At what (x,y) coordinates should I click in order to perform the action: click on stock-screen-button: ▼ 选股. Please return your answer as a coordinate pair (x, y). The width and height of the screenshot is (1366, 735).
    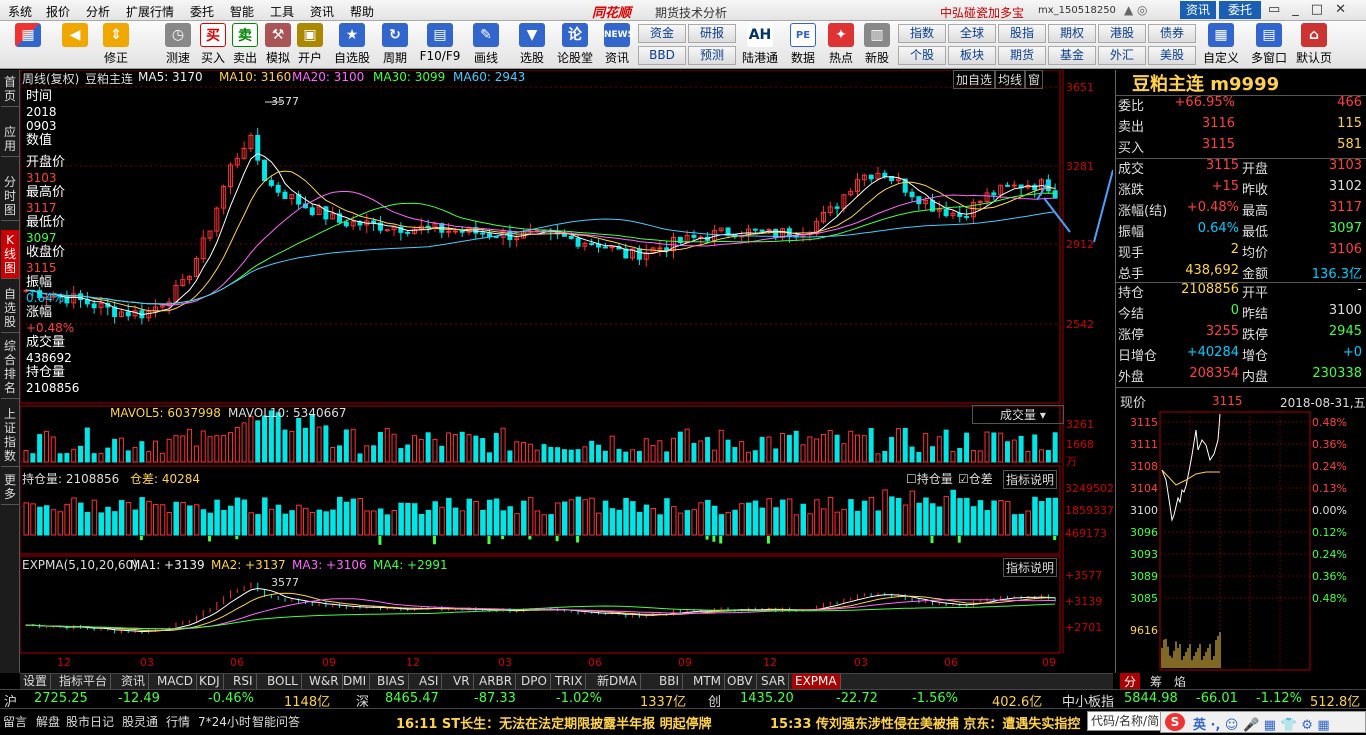
    Looking at the image, I should click on (532, 45).